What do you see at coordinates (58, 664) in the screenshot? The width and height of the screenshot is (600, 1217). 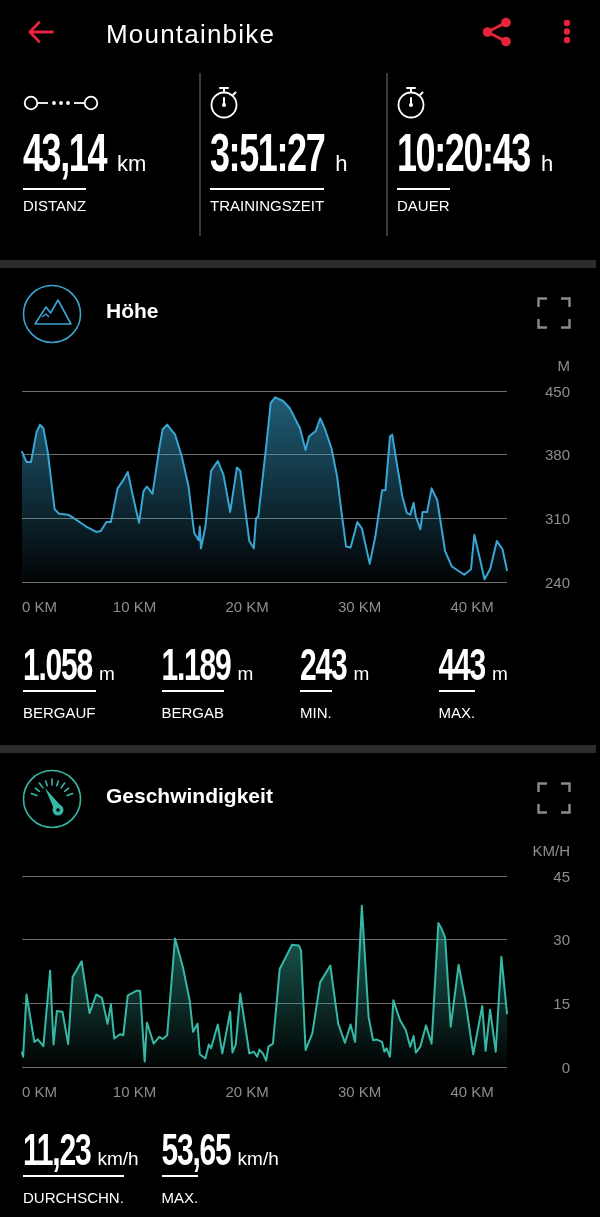 I see `text: 1.058` at bounding box center [58, 664].